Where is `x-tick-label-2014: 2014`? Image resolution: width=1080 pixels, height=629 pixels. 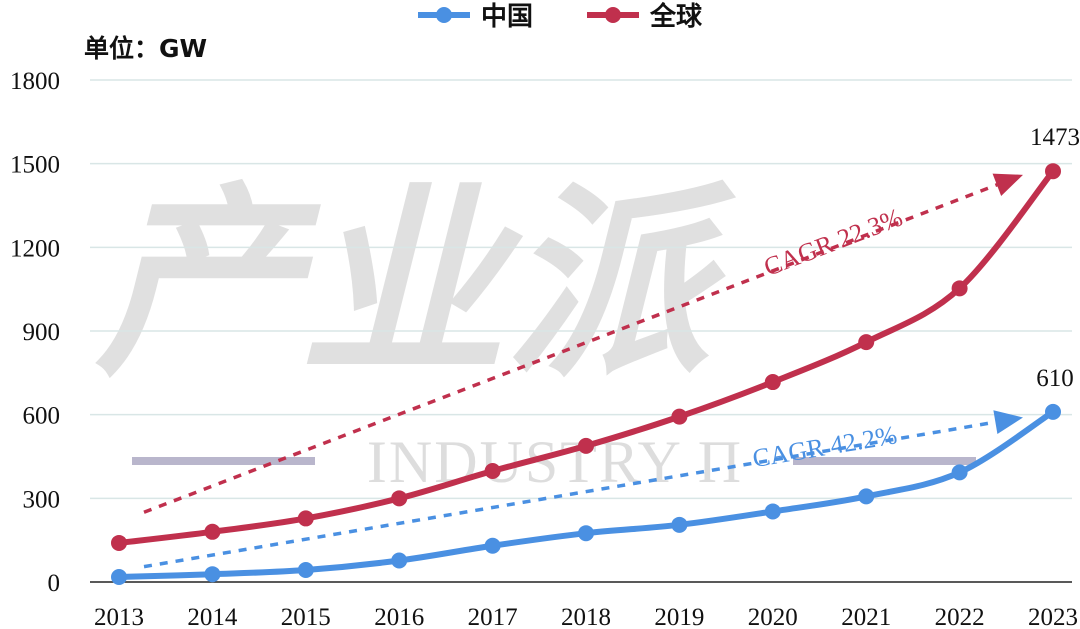 x-tick-label-2014: 2014 is located at coordinates (212, 616).